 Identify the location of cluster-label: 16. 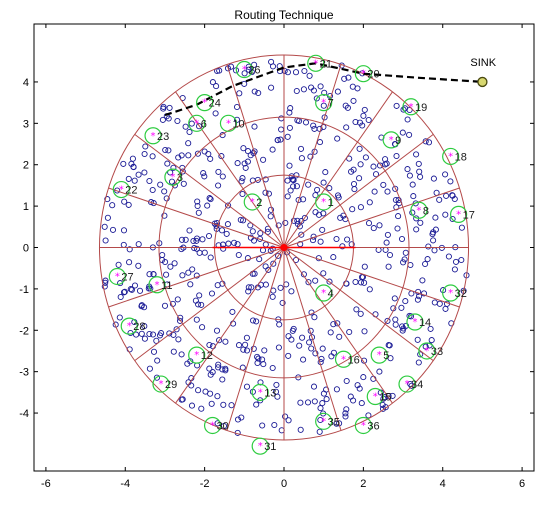
(354, 360).